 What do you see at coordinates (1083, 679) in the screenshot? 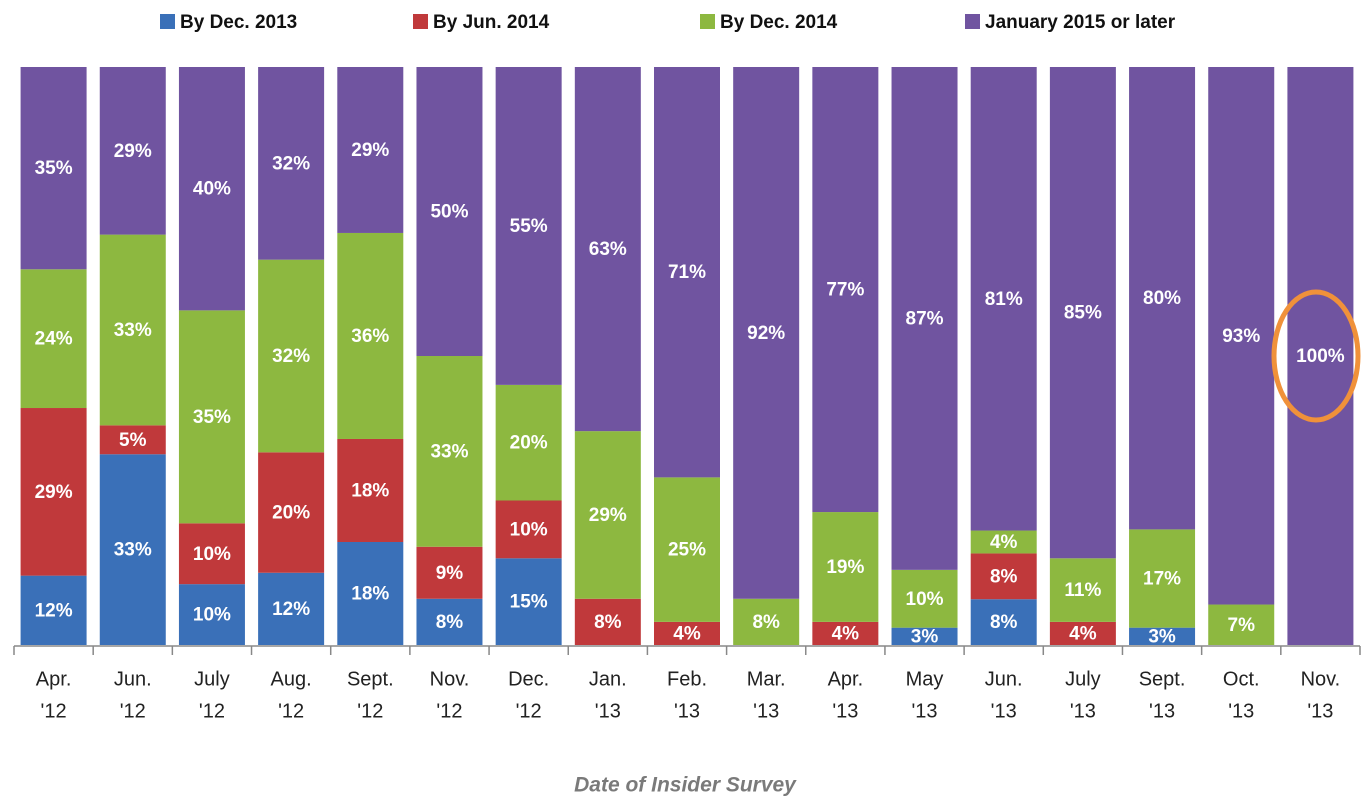
I see `x-tick-label: July` at bounding box center [1083, 679].